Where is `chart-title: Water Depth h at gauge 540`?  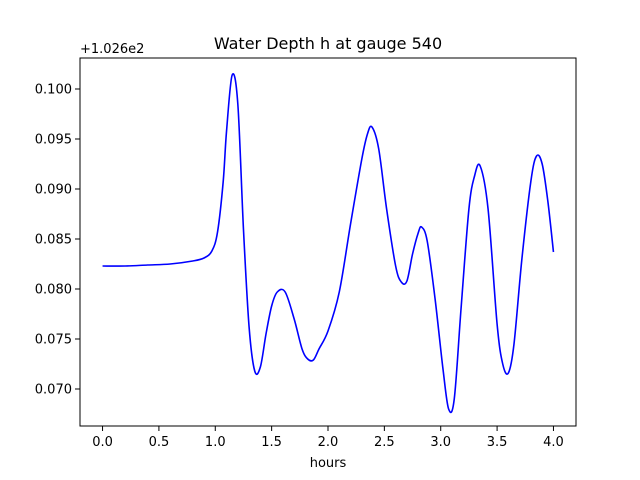 chart-title: Water Depth h at gauge 540 is located at coordinates (328, 43).